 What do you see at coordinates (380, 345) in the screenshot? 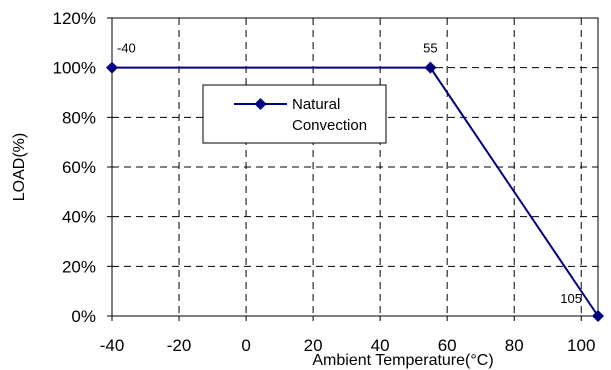
I see `x-tick-label: 40` at bounding box center [380, 345].